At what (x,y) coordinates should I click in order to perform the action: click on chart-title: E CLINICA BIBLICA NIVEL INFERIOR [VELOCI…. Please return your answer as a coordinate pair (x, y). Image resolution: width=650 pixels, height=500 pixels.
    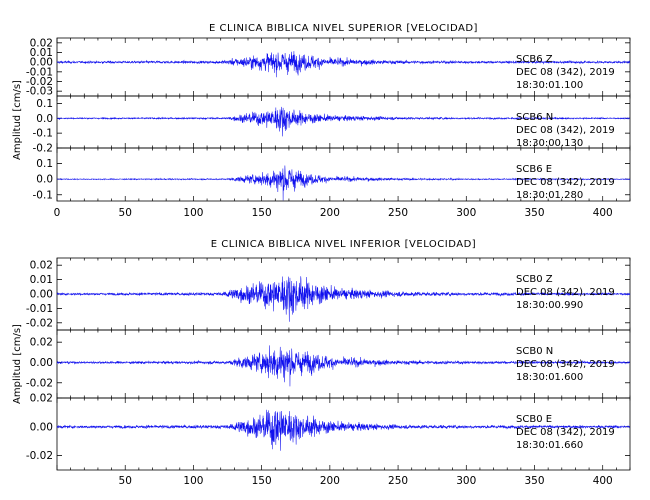
    Looking at the image, I should click on (343, 244).